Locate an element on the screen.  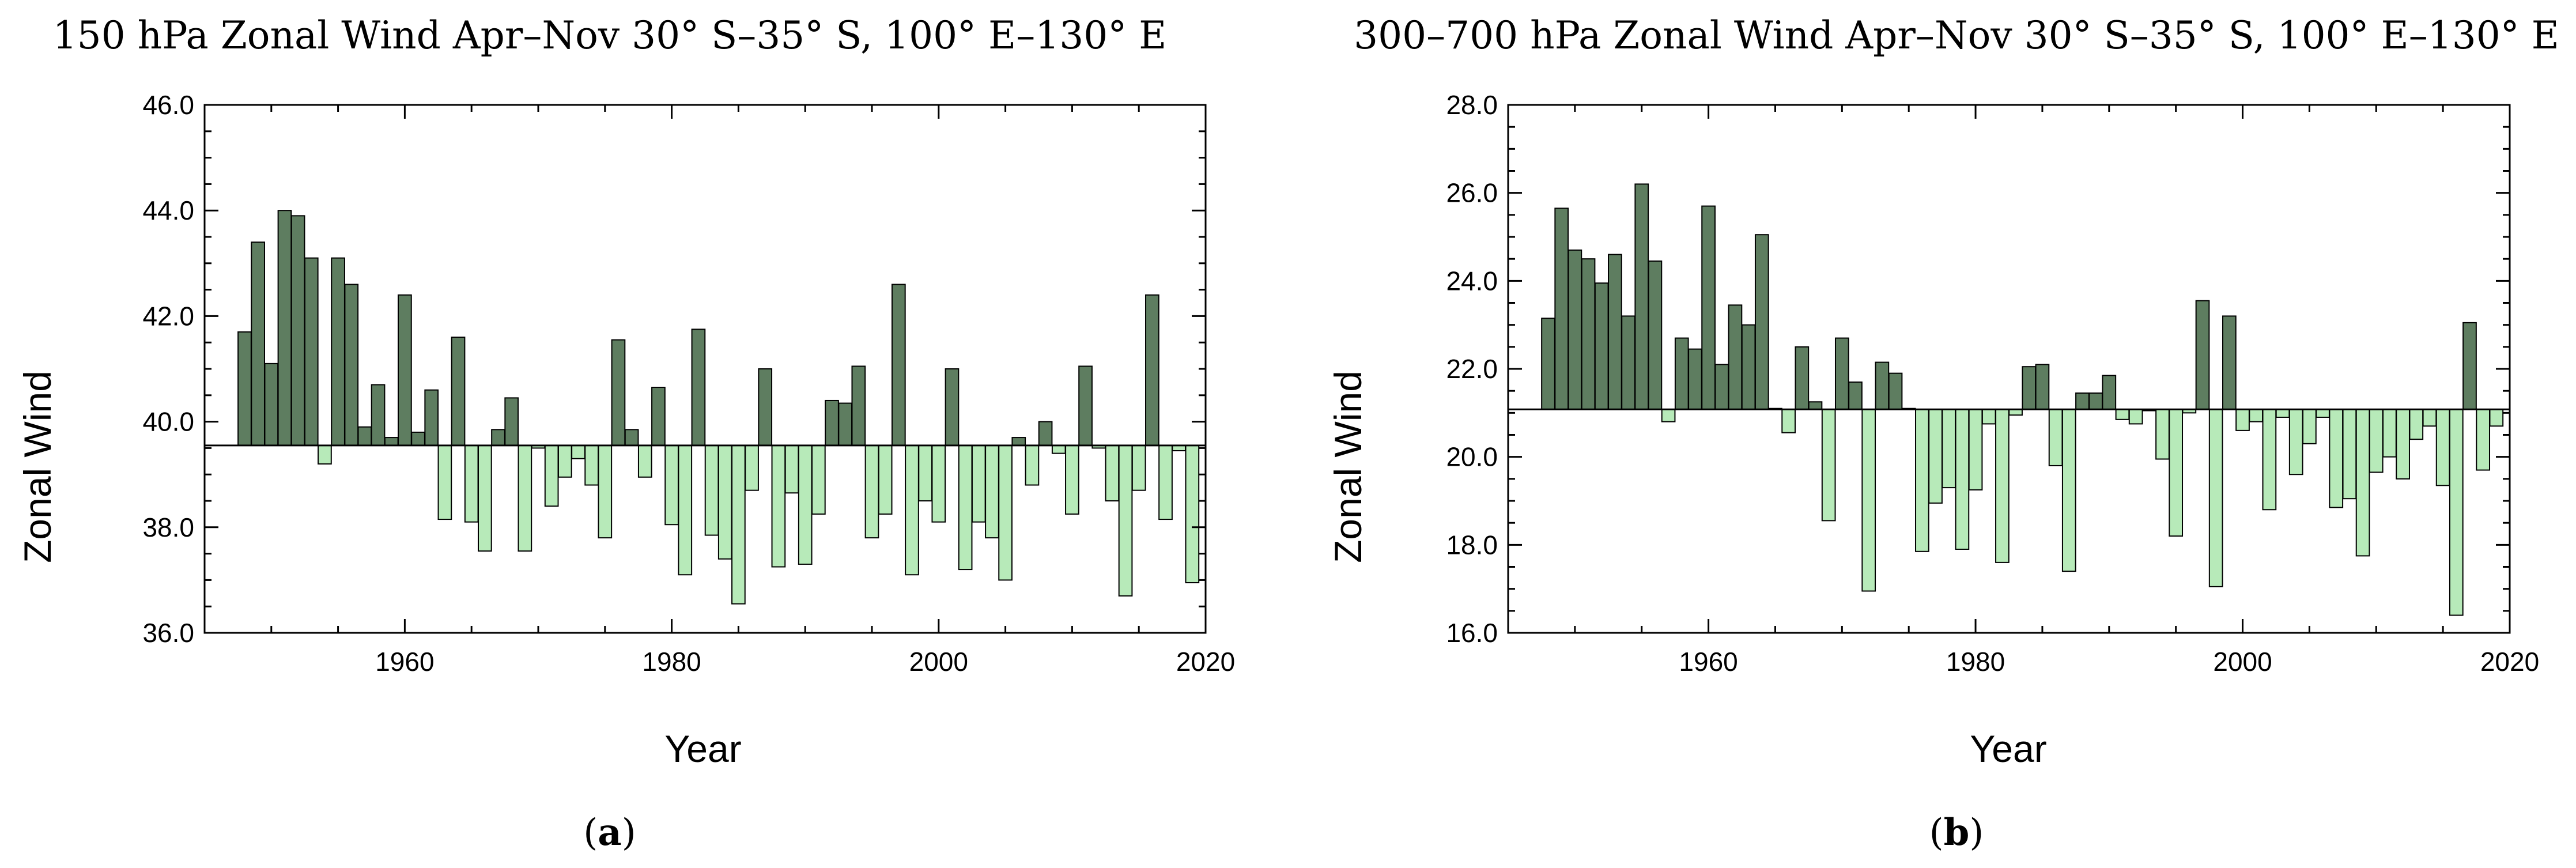
bar-b-1987 is located at coordinates (2068, 491).